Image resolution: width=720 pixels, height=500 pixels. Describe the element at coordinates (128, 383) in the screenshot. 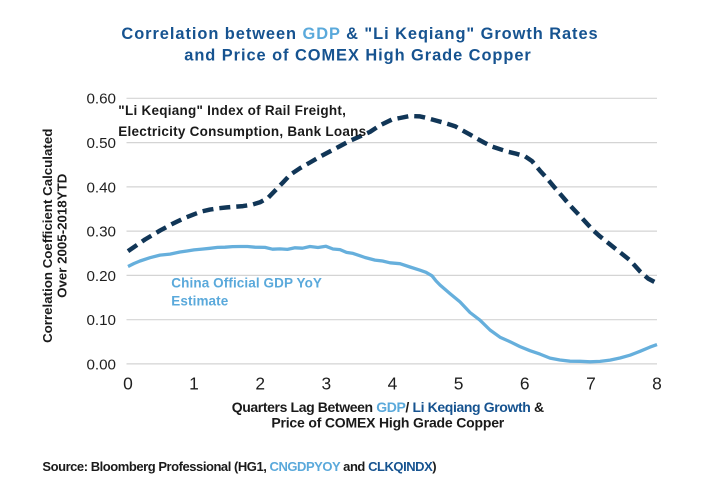

I see `svg-text: 0` at that location.